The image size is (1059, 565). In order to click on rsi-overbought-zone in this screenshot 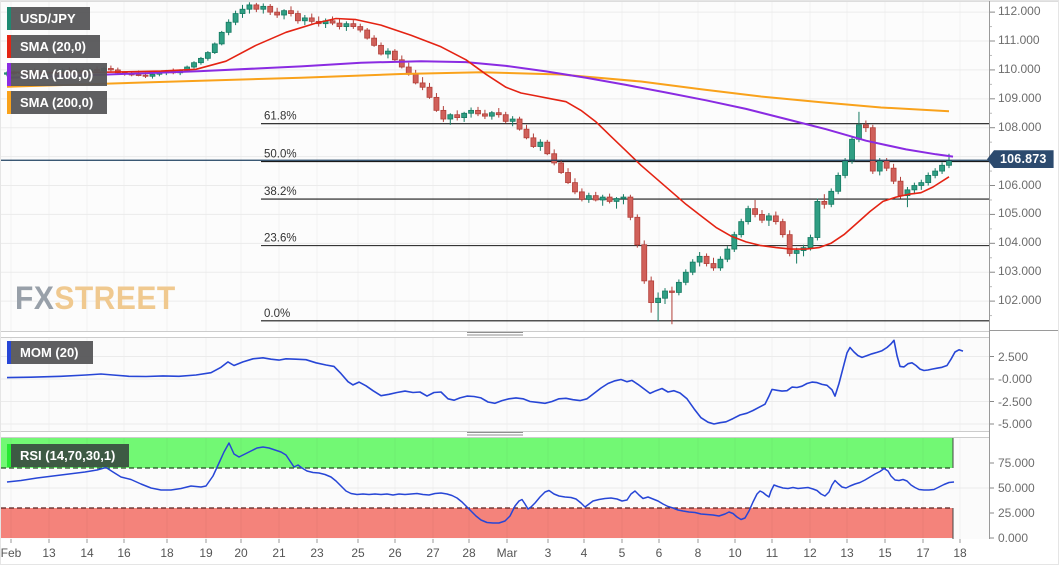, I will do `click(477, 453)`.